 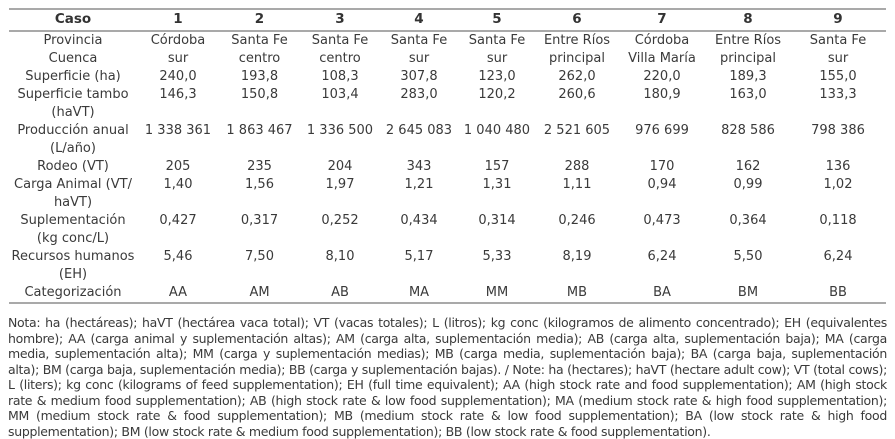 I want to click on cell-value: 220,0, so click(x=662, y=76).